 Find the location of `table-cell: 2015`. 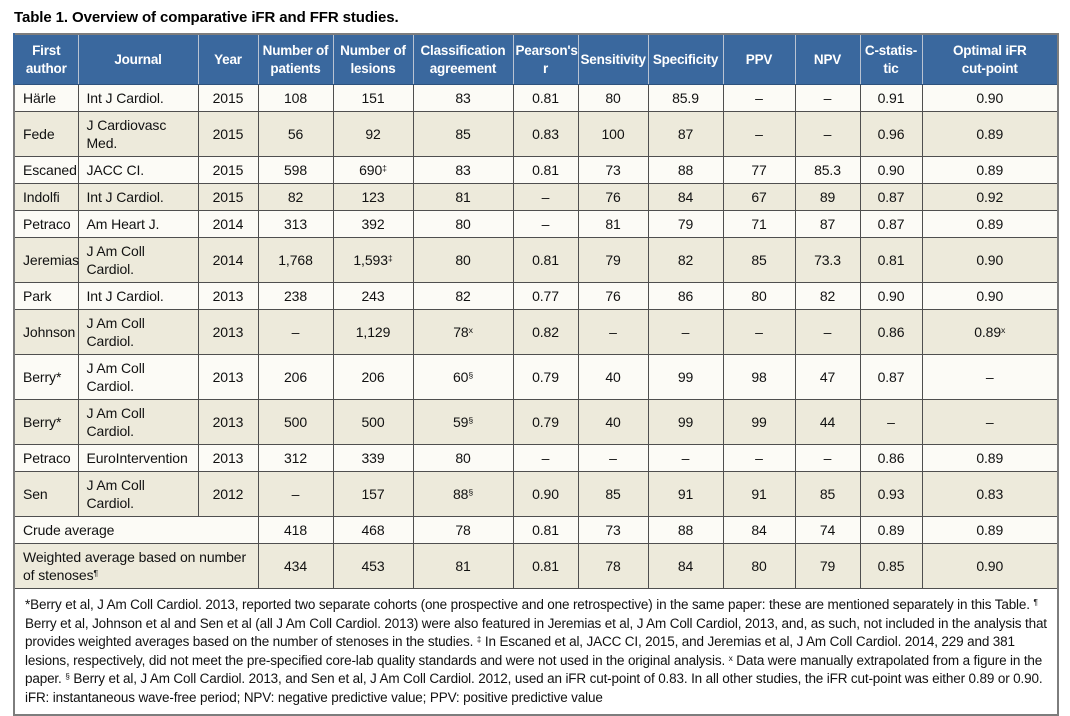

table-cell: 2015 is located at coordinates (228, 98).